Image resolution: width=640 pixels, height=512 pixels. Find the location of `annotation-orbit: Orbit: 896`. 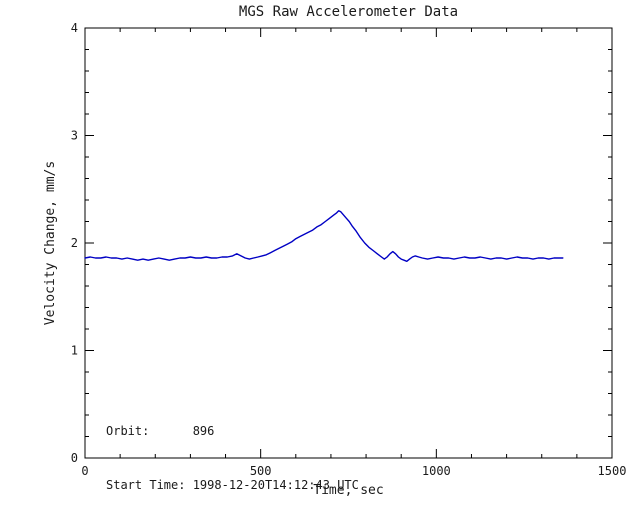

annotation-orbit: Orbit: 896 is located at coordinates (160, 431).